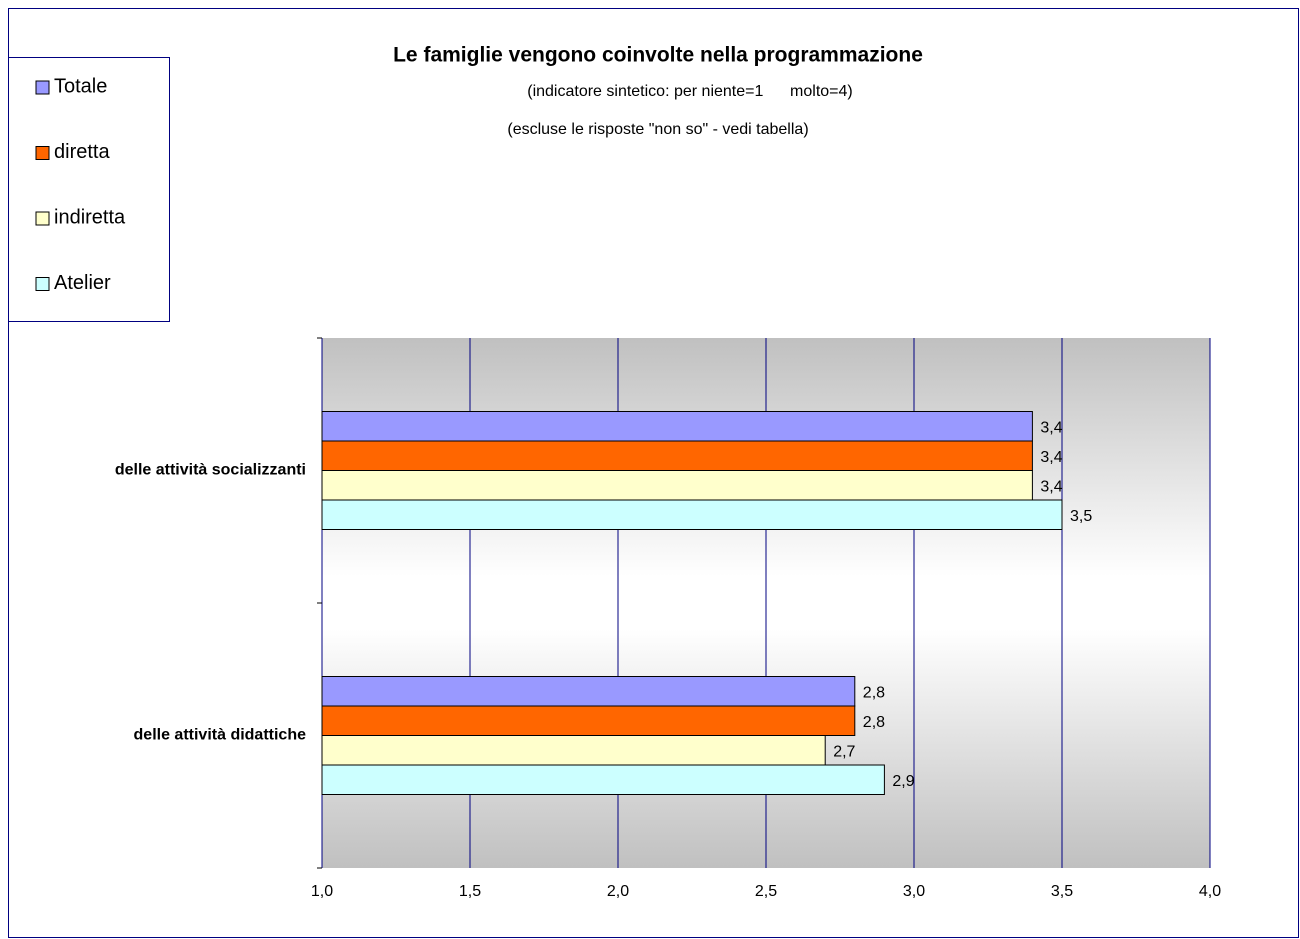 This screenshot has width=1300, height=939. I want to click on legend-label: indiretta, so click(90, 217).